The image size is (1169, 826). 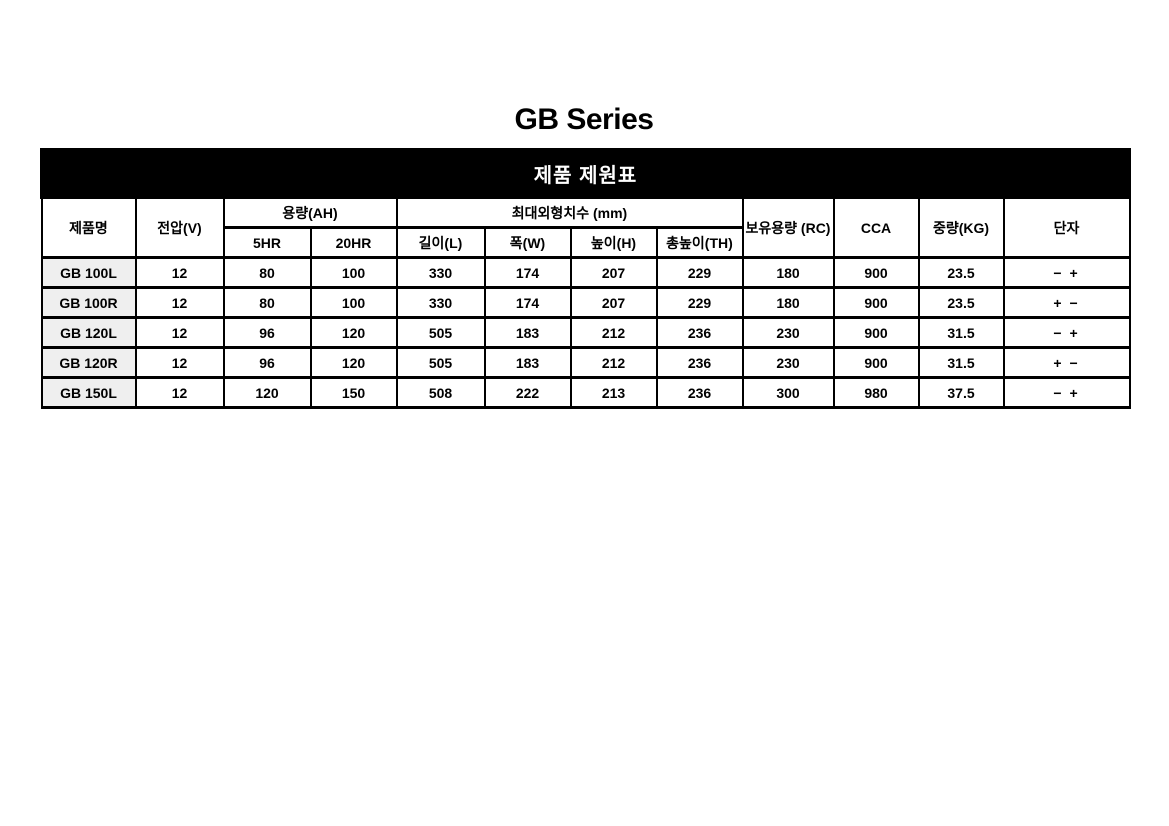 I want to click on header-capacity-group: 용량(AH), so click(x=310, y=212).